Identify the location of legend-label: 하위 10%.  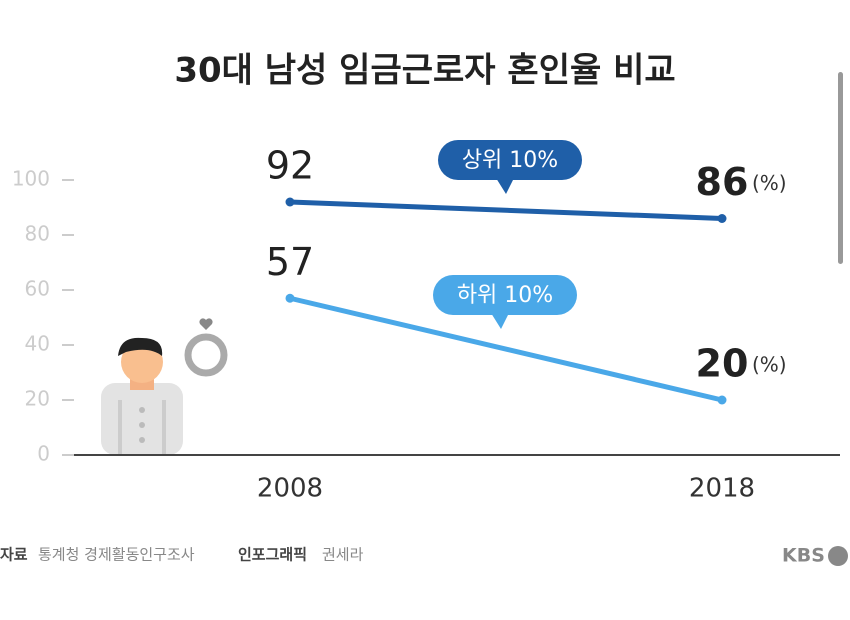
(505, 295).